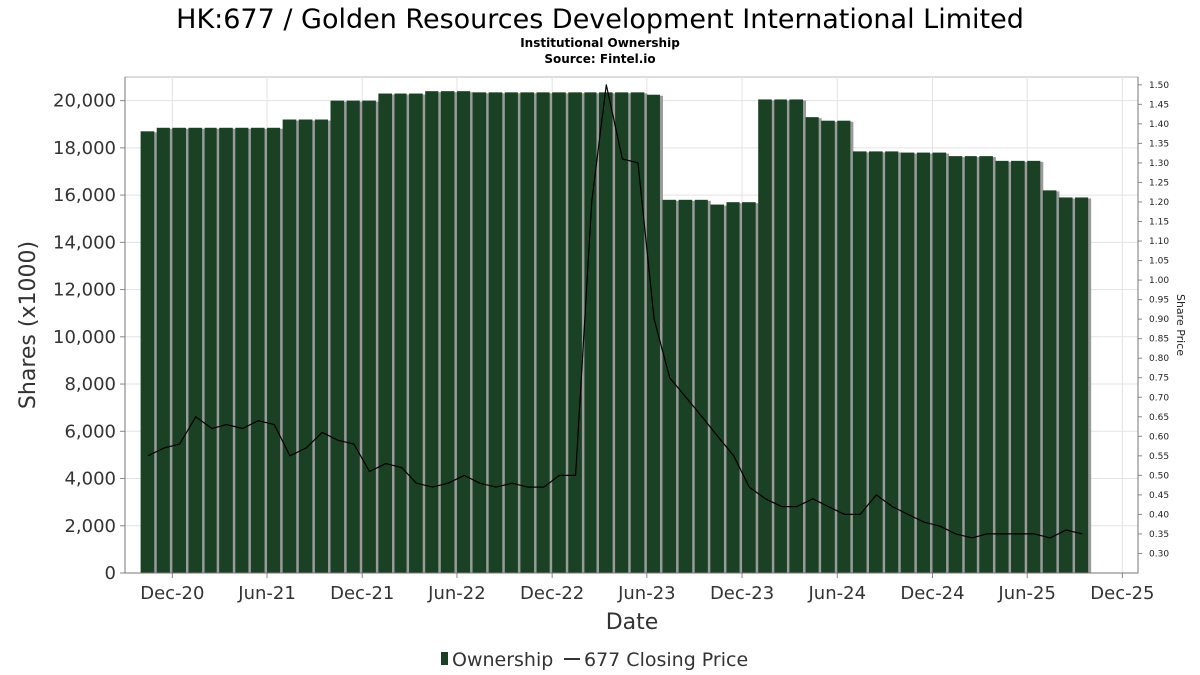 The width and height of the screenshot is (1200, 675). Describe the element at coordinates (632, 622) in the screenshot. I see `x-axis-label: Date` at that location.